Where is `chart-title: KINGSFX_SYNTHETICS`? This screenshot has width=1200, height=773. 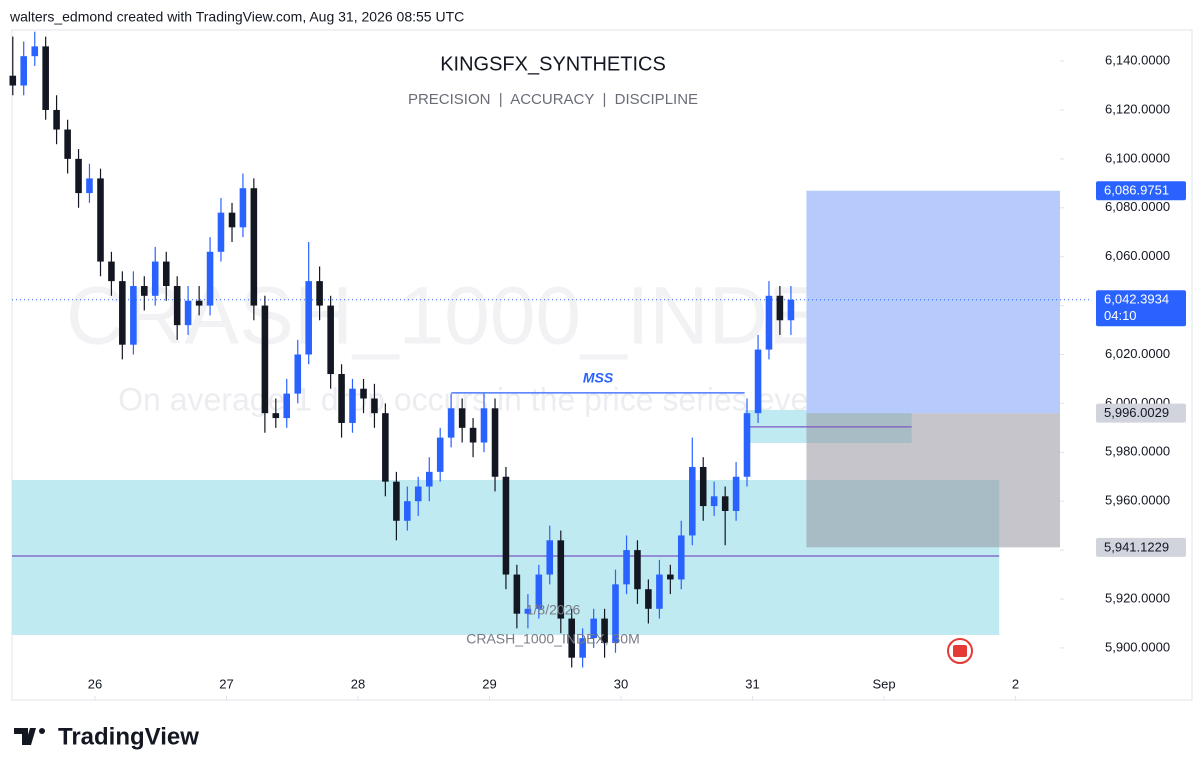
chart-title: KINGSFX_SYNTHETICS is located at coordinates (553, 64).